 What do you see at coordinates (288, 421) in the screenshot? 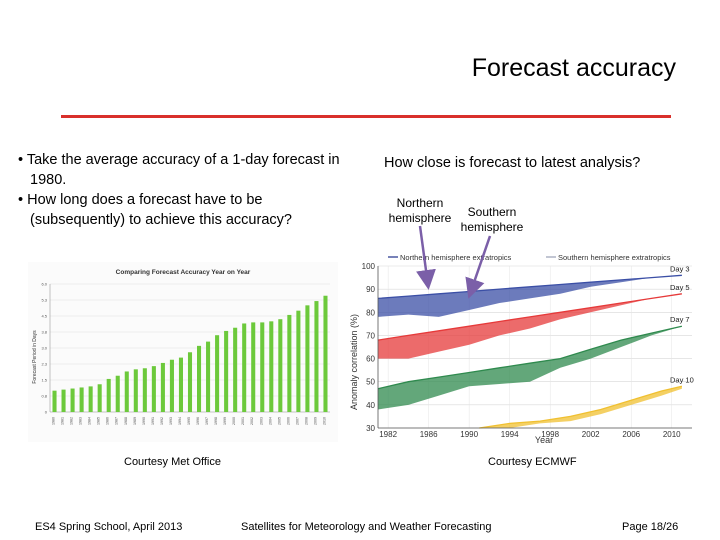
I see `x-tick-label: 2006` at bounding box center [288, 421].